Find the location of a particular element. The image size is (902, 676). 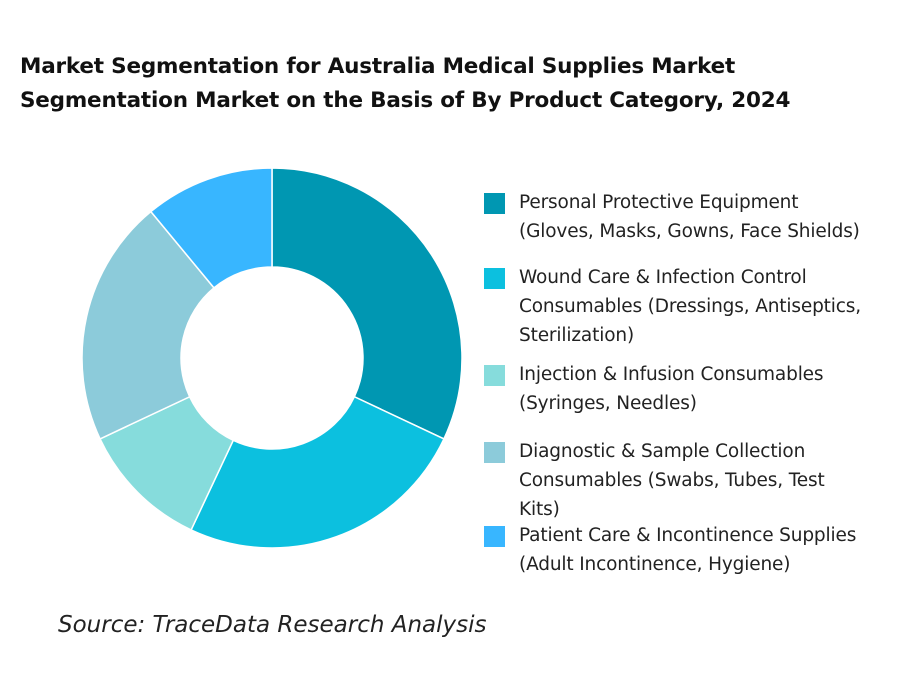

legend-label-line: Consumables (Dressings, Antiseptics, is located at coordinates (690, 306).